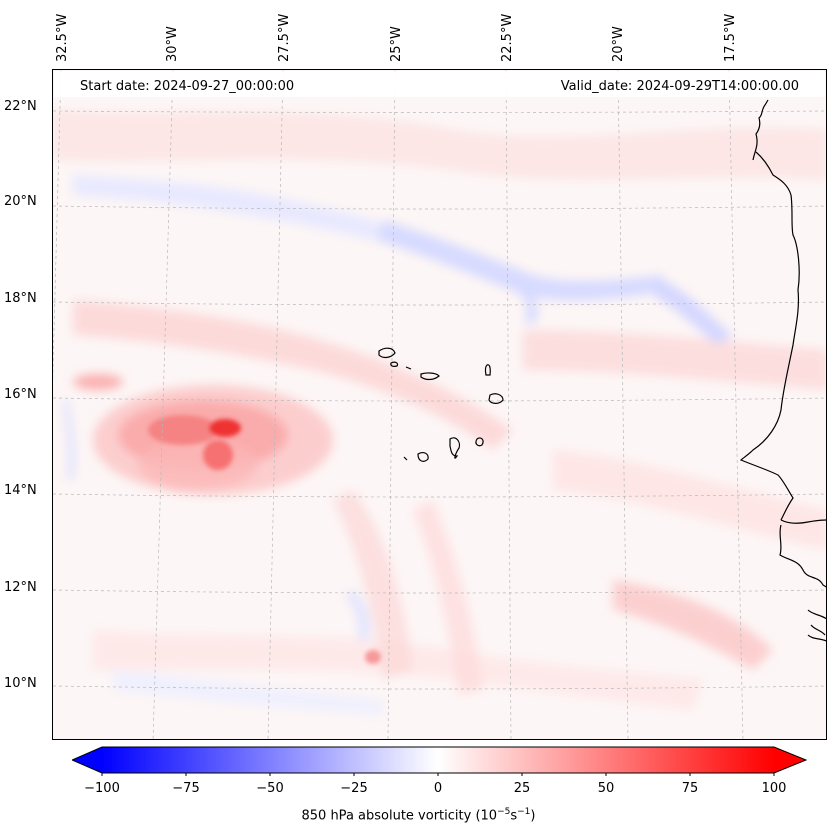  What do you see at coordinates (507, 37) in the screenshot?
I see `lon-label-22-5w: 22.5°W` at bounding box center [507, 37].